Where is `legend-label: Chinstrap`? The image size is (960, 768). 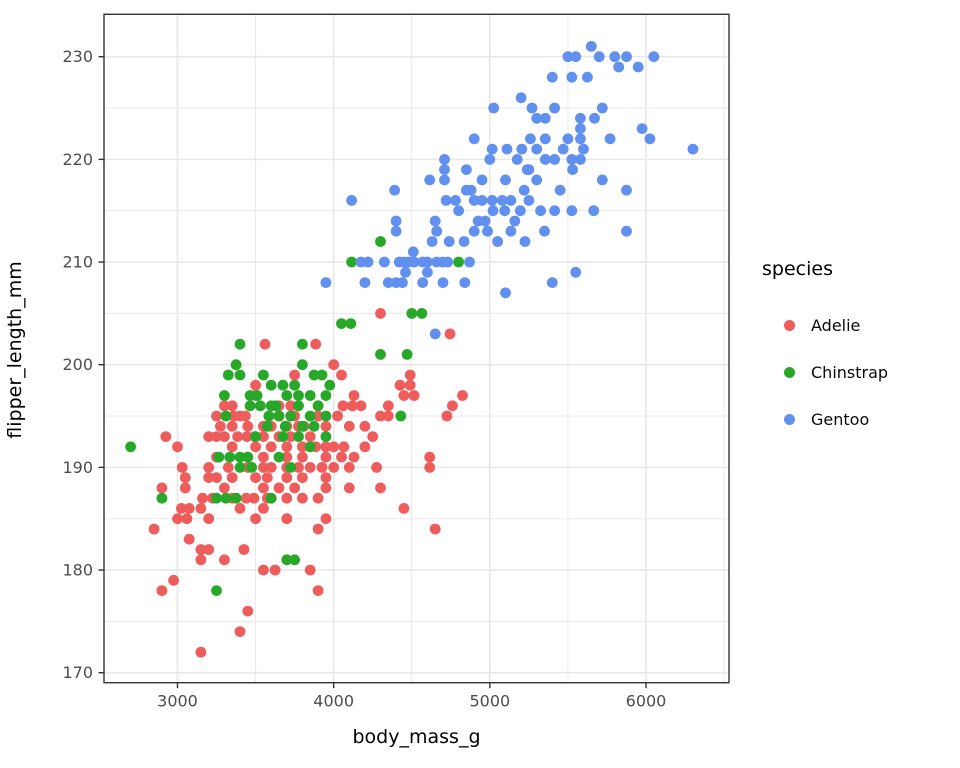 legend-label: Chinstrap is located at coordinates (850, 372).